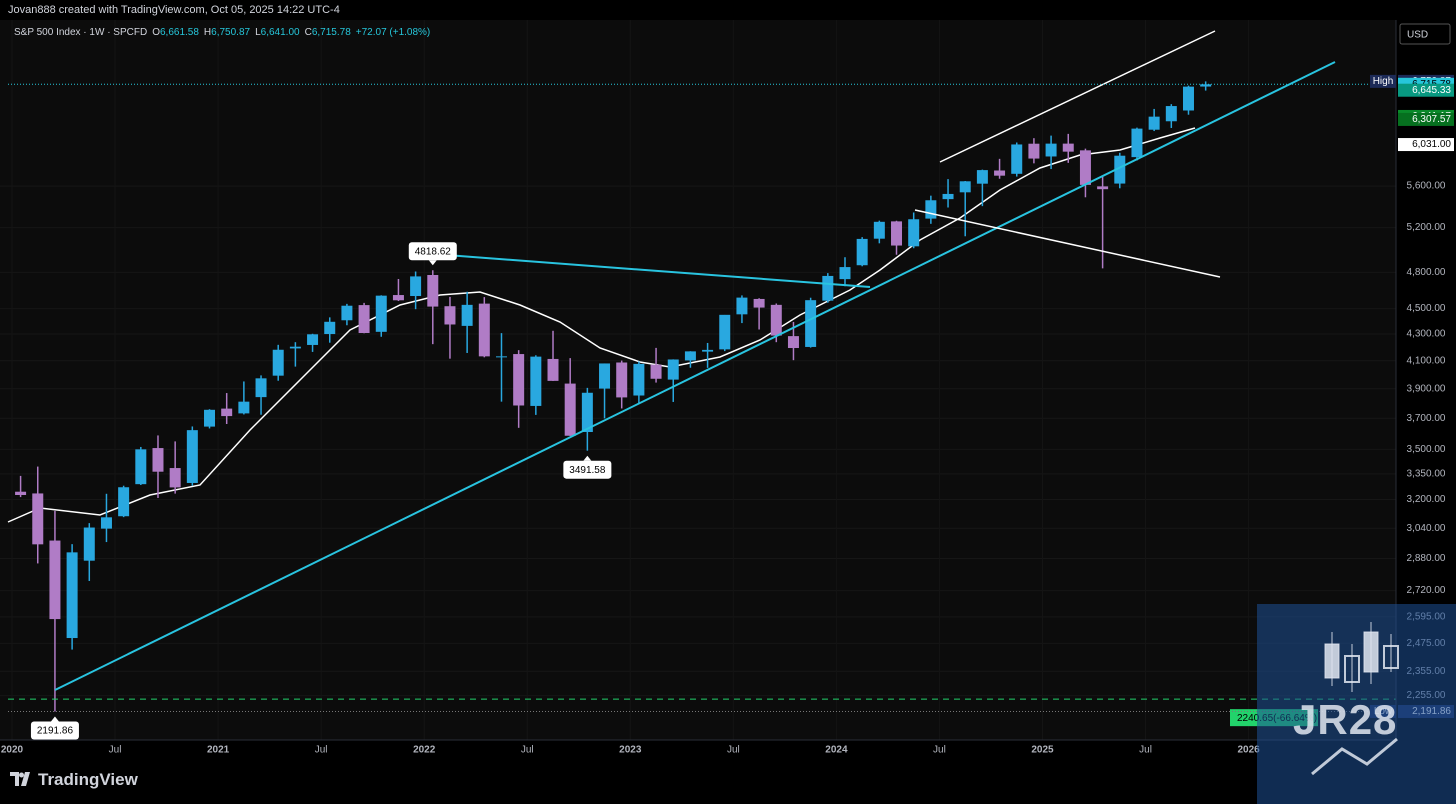 This screenshot has height=804, width=1456. Describe the element at coordinates (836, 750) in the screenshot. I see `x-tick-label: 2024` at that location.